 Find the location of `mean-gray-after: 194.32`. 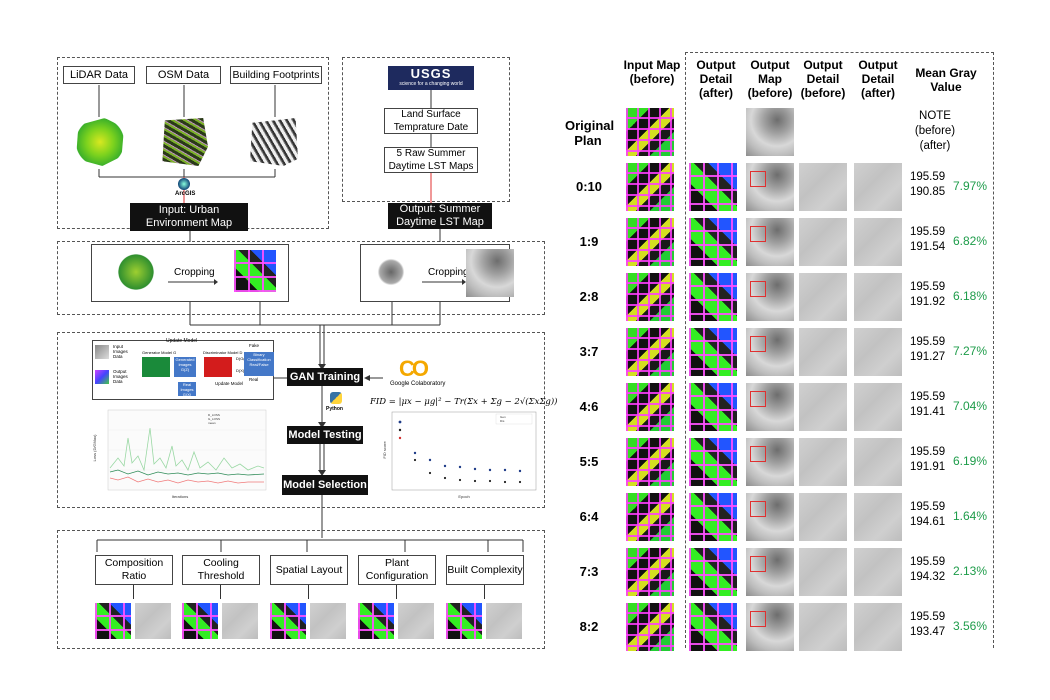

mean-gray-after: 194.32 is located at coordinates (928, 577).